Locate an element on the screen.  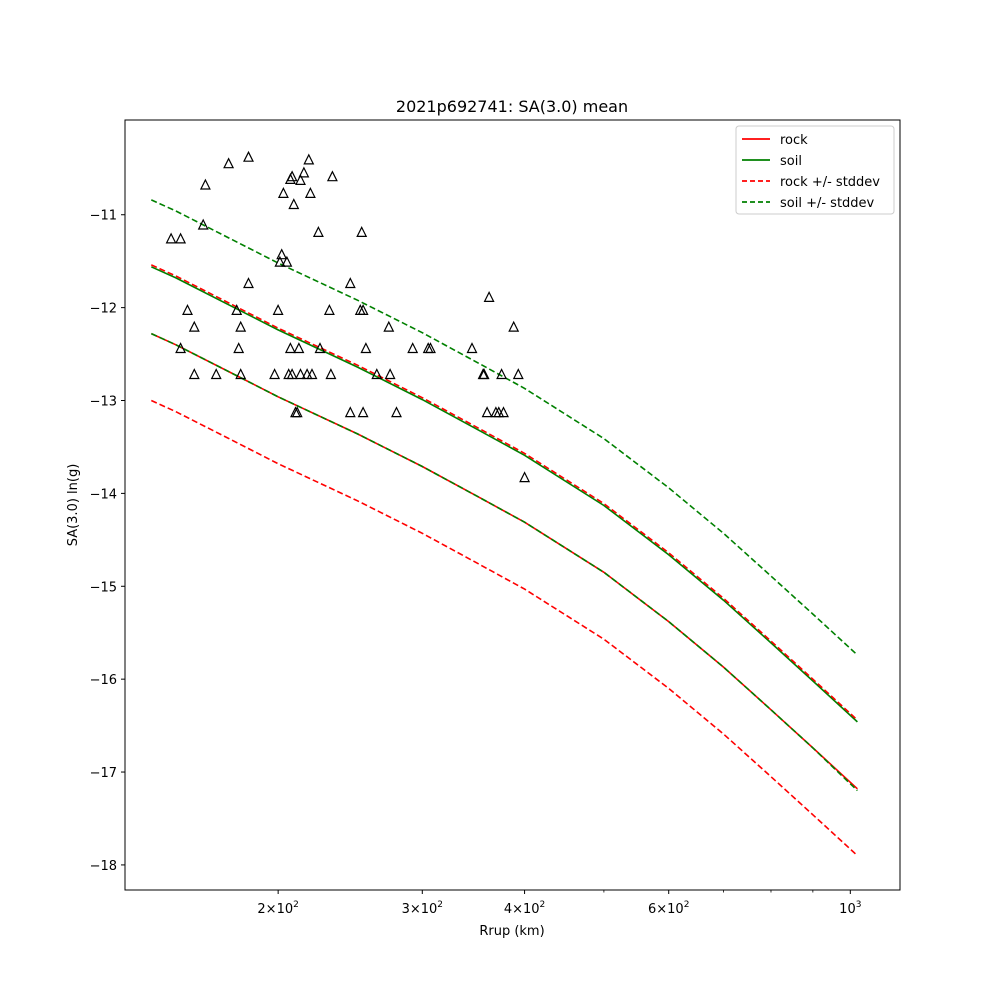
x-tick-label-4: 103 is located at coordinates (850, 908).